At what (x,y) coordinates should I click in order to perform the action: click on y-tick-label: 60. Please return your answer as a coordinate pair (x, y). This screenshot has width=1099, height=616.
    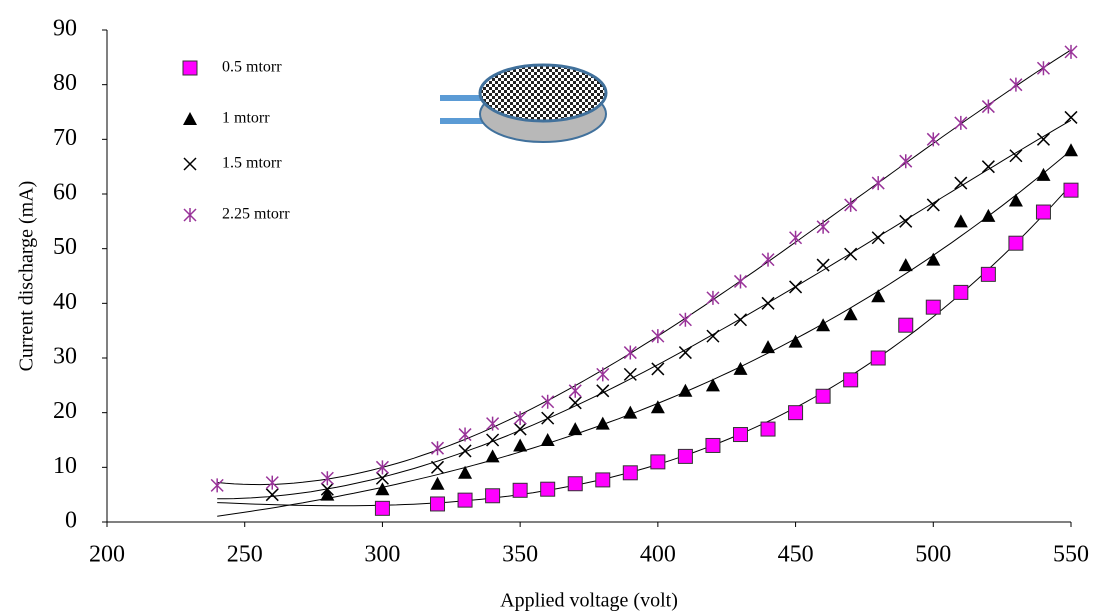
    Looking at the image, I should click on (65, 193).